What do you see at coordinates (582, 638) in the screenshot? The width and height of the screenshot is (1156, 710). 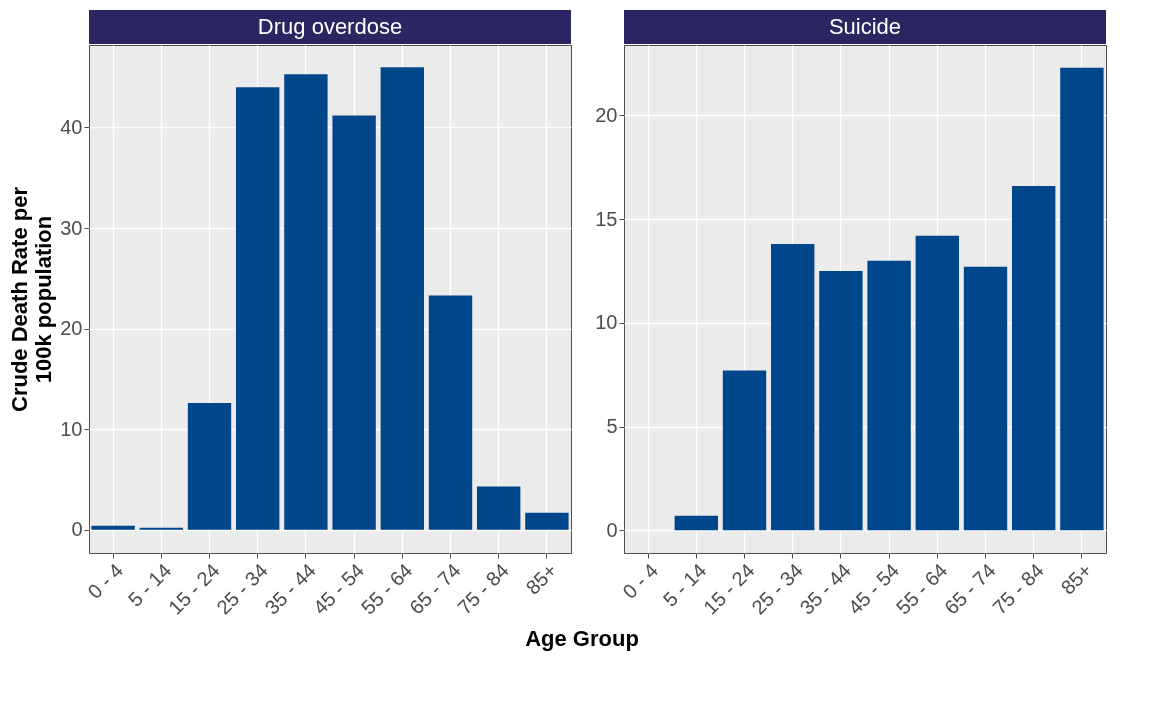 I see `x-axis-title: Age Group` at bounding box center [582, 638].